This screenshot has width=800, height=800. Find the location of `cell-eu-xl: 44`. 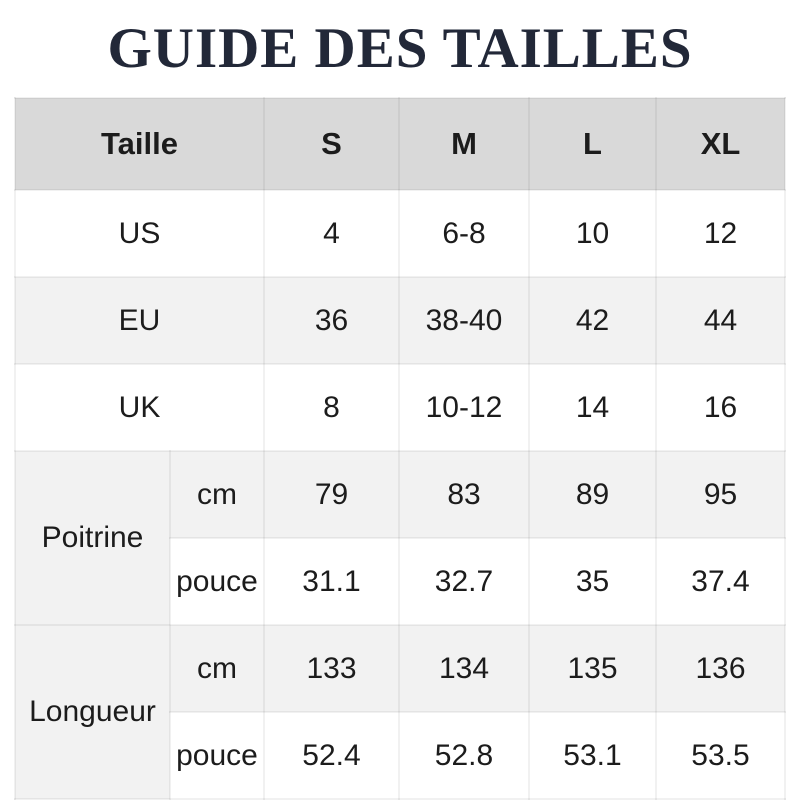

cell-eu-xl: 44 is located at coordinates (720, 320).